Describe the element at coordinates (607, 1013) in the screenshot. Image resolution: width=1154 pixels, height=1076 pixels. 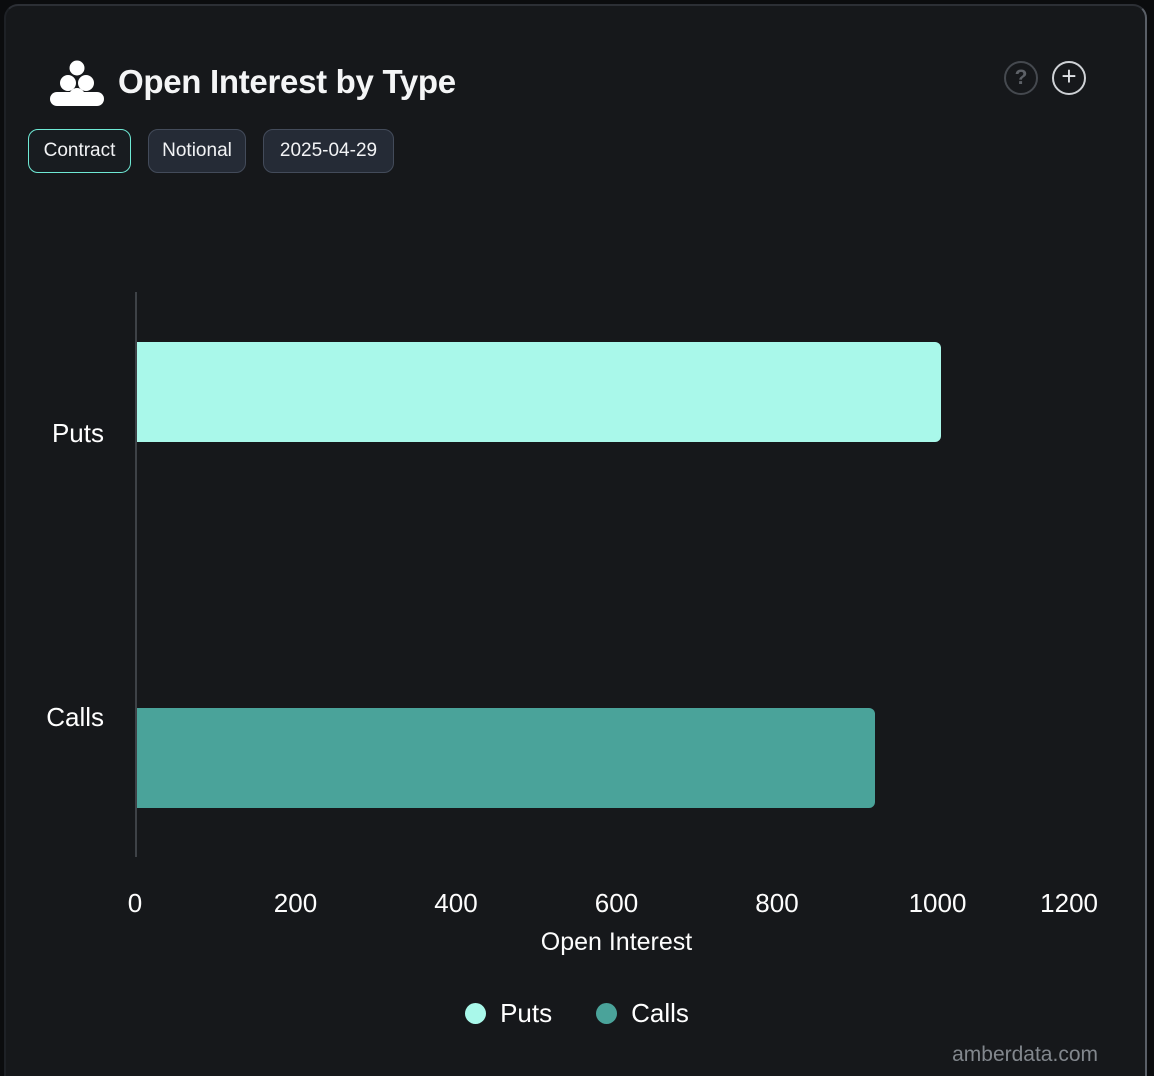
I see `calls-swatch-icon` at that location.